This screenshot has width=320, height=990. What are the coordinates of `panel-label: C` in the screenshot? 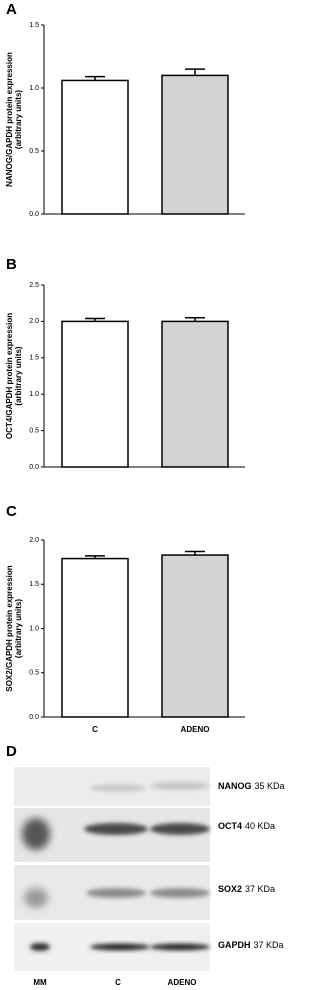 It's located at (11, 511).